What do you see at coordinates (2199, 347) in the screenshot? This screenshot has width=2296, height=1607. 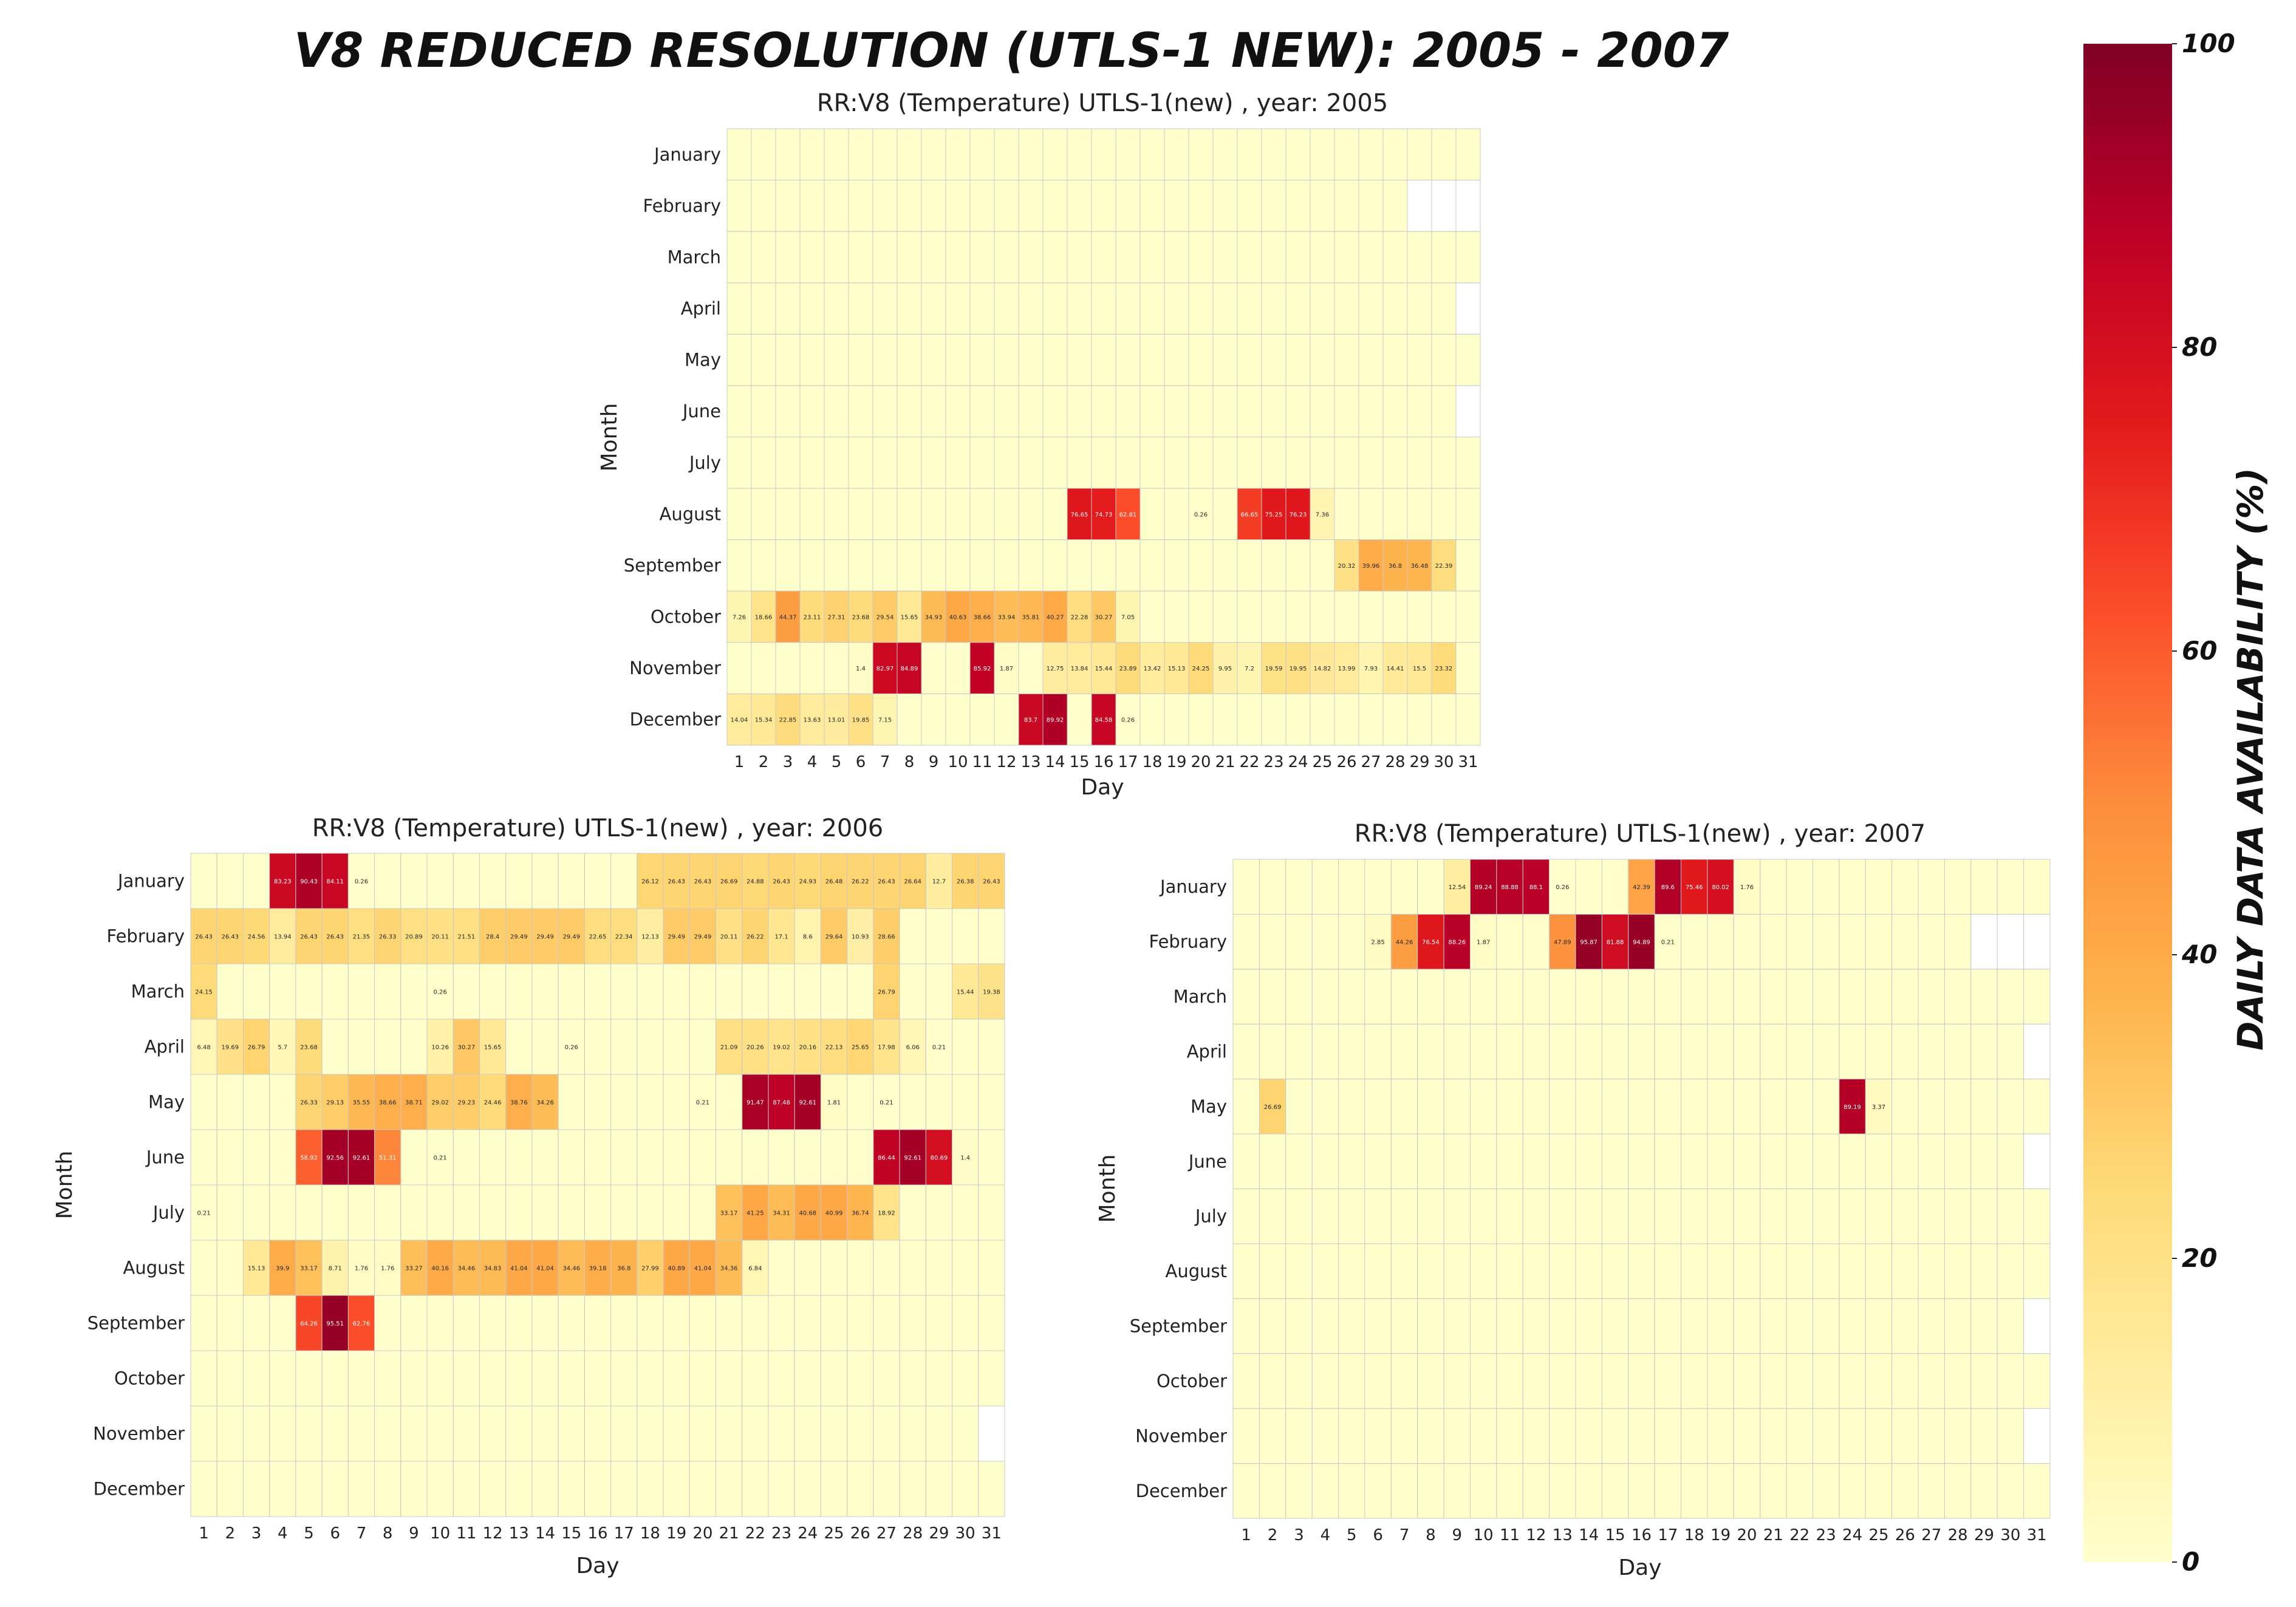 I see `colorbar-tick-label: 80` at bounding box center [2199, 347].